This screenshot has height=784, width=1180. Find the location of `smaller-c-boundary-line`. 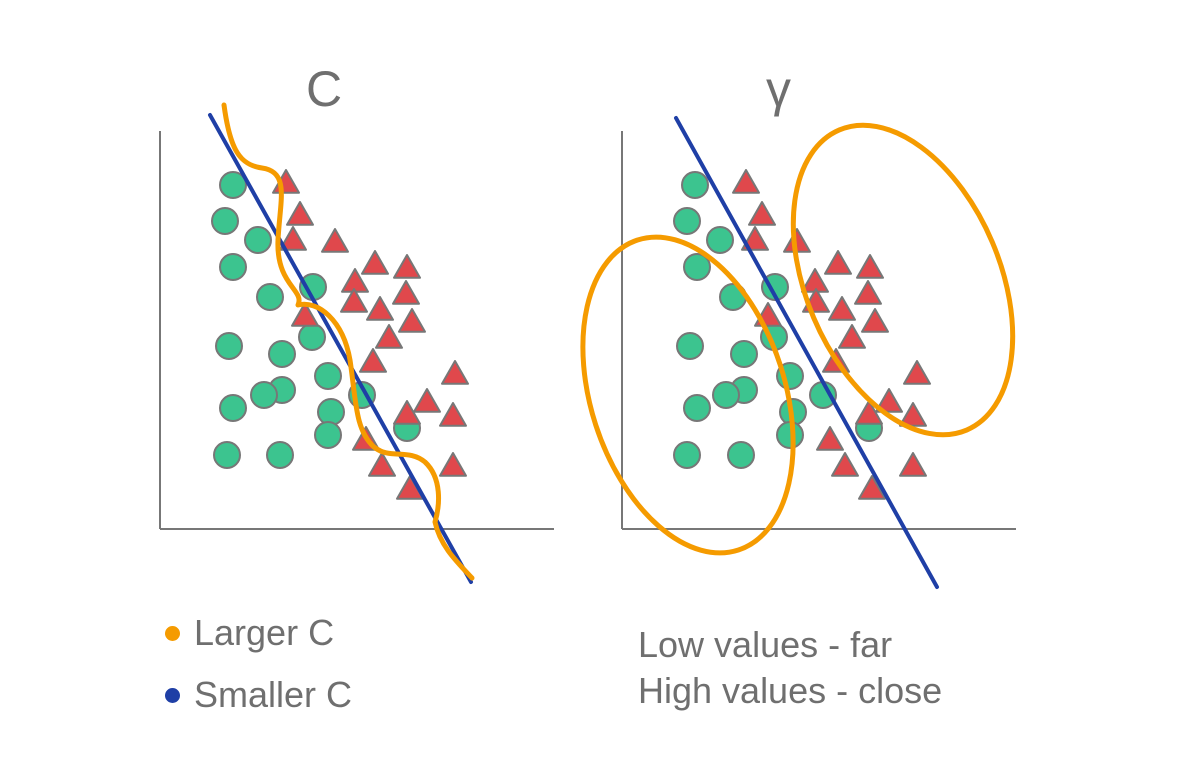

smaller-c-boundary-line is located at coordinates (340, 348).